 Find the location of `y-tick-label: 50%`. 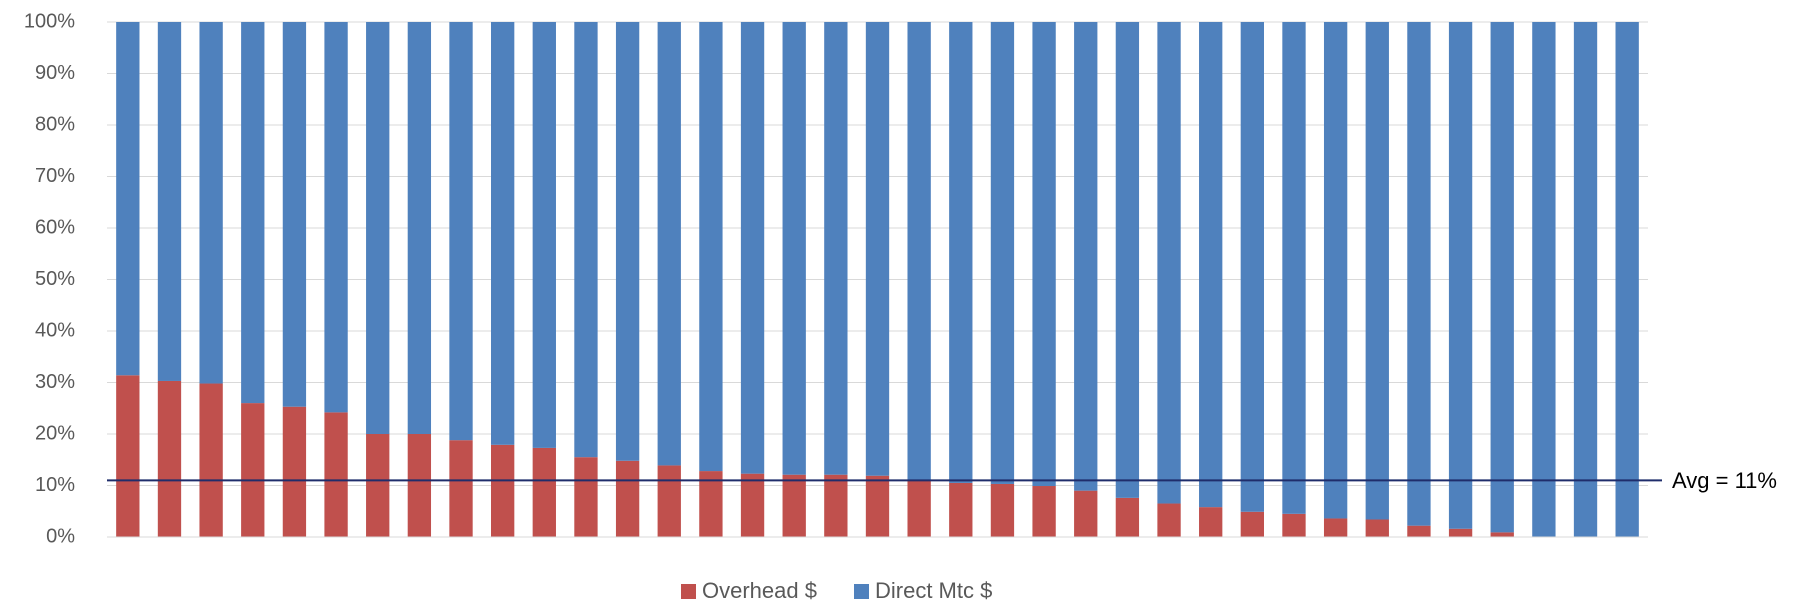

y-tick-label: 50% is located at coordinates (55, 279).